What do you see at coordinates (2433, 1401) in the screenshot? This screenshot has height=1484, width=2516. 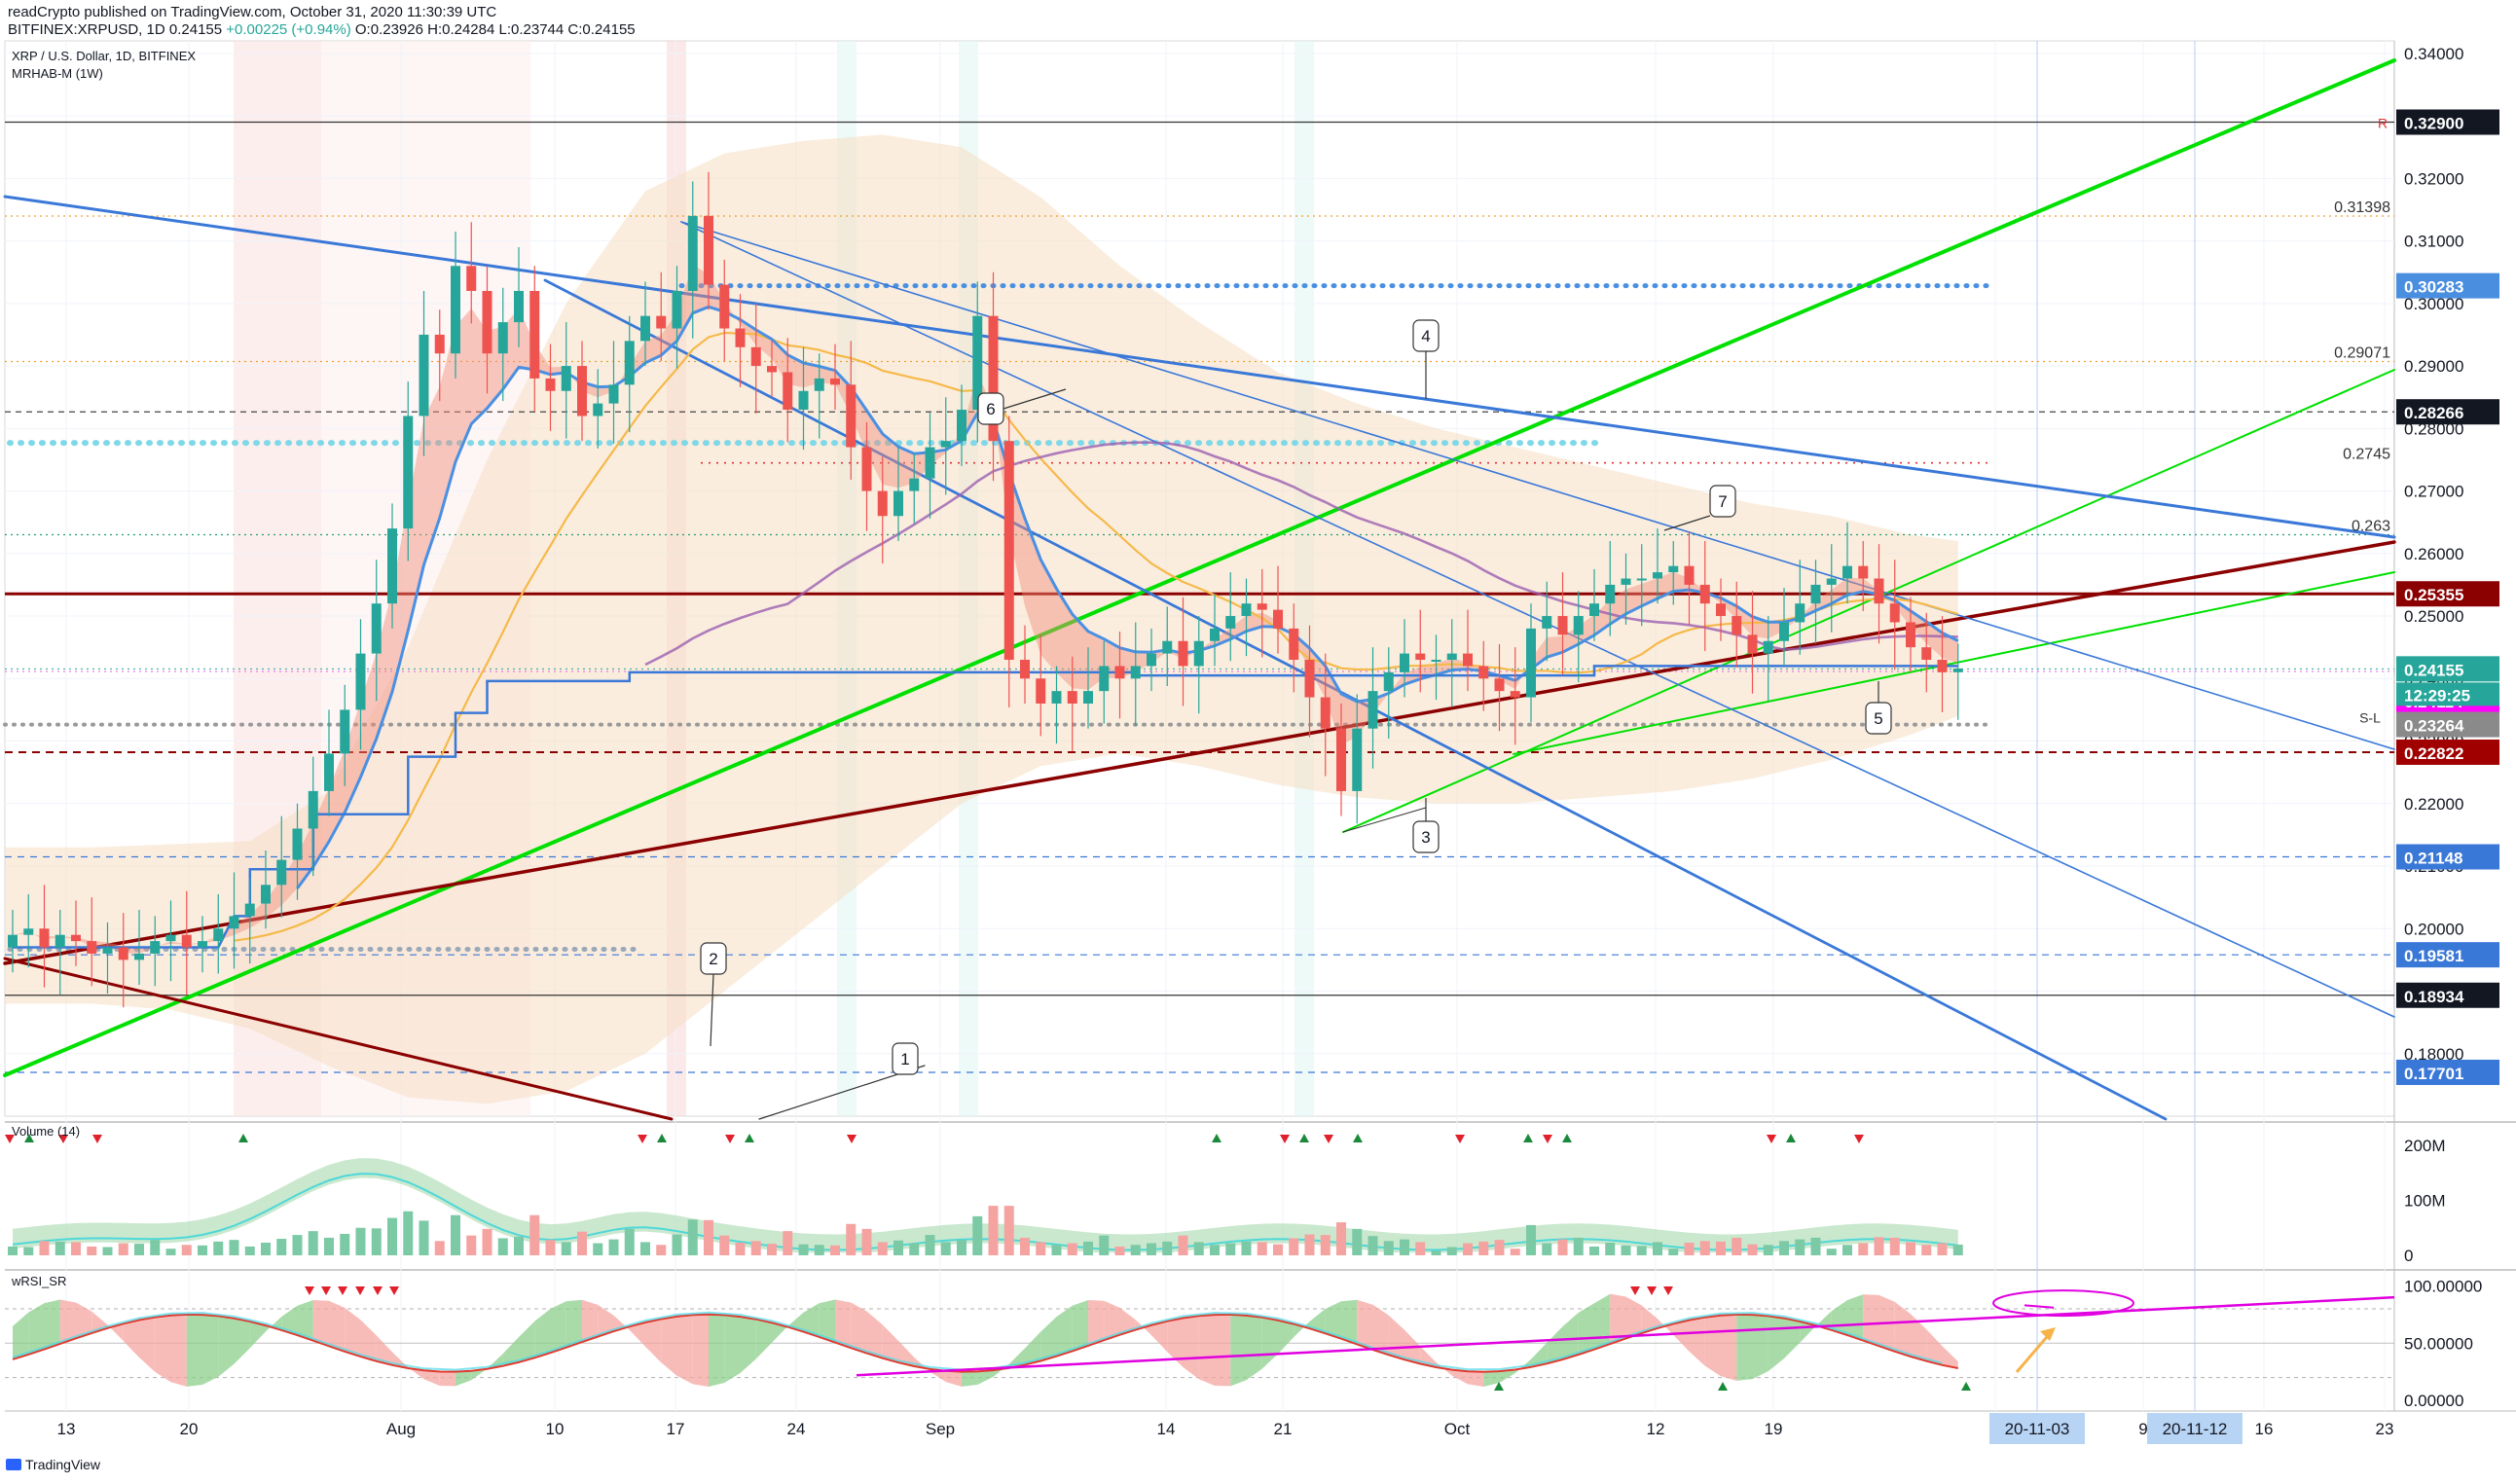 I see `rsi-tick-label: 0.00000` at bounding box center [2433, 1401].